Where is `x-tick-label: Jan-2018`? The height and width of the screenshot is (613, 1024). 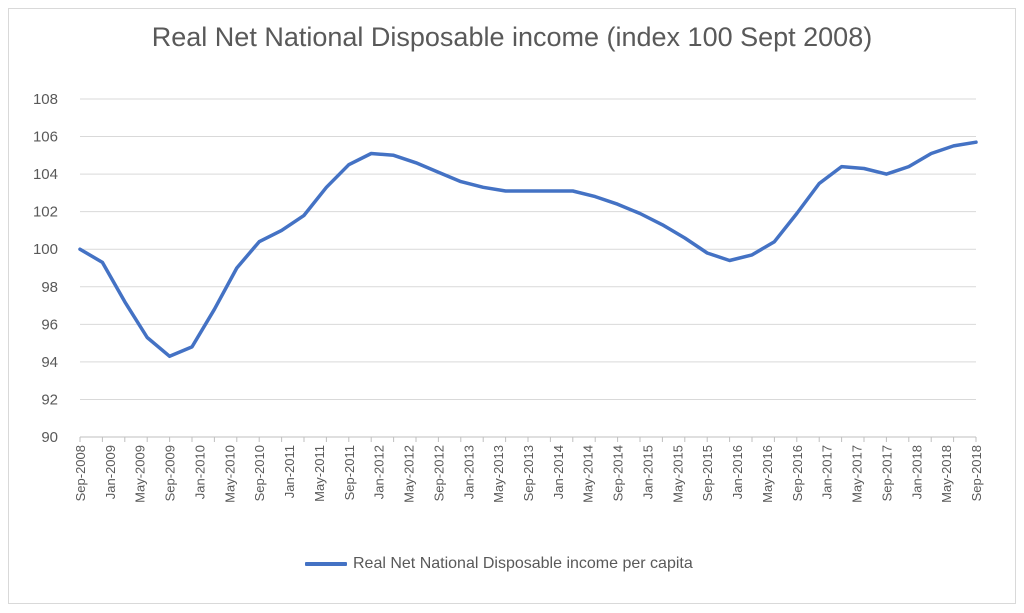 x-tick-label: Jan-2018 is located at coordinates (916, 472).